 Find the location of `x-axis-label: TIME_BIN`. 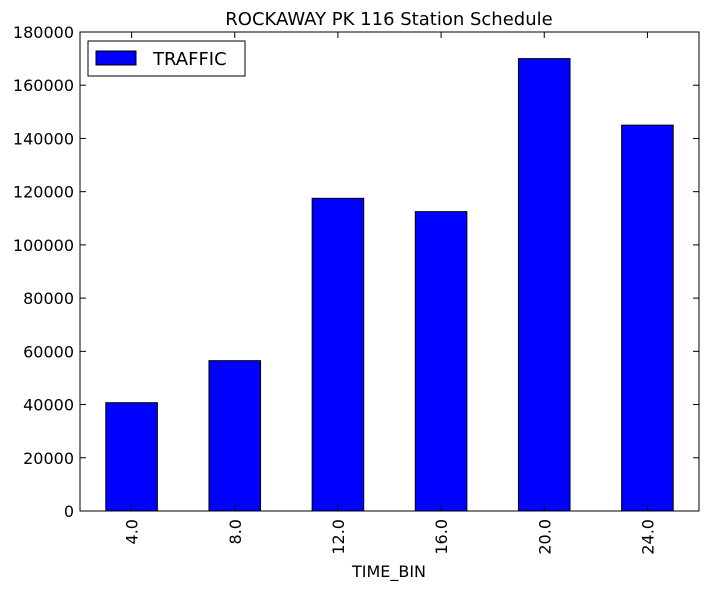

x-axis-label: TIME_BIN is located at coordinates (388, 572).